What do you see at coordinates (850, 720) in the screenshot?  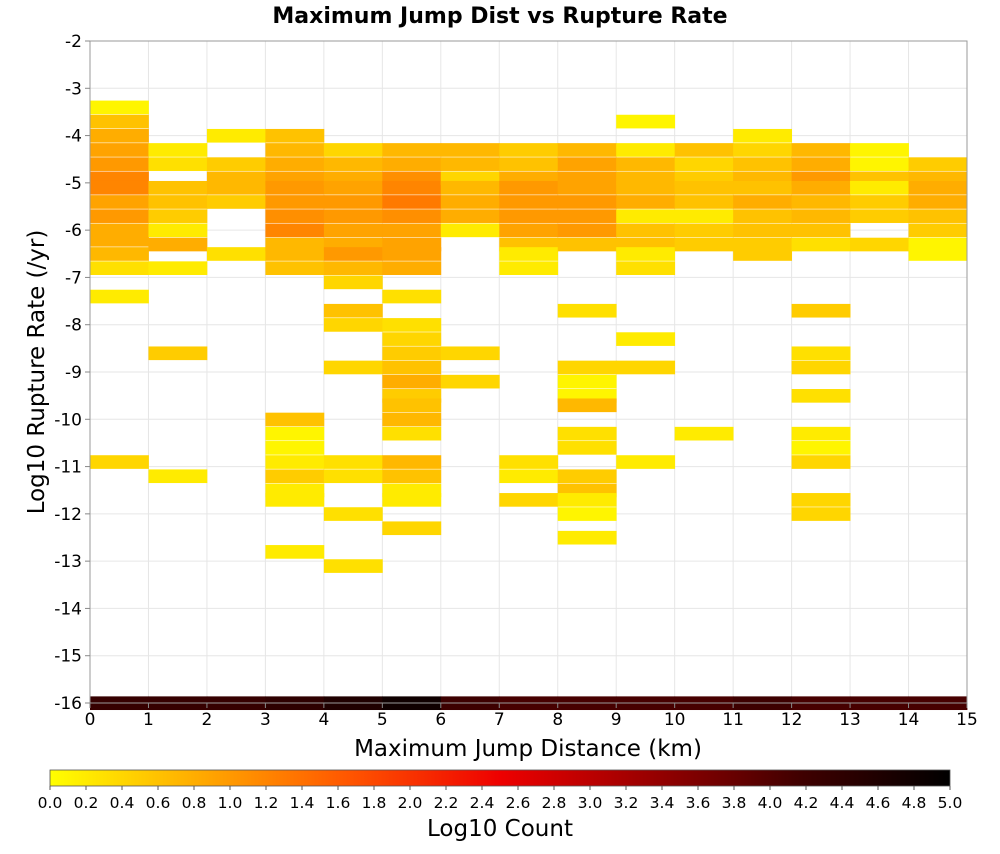 I see `x-tick-label: 13` at bounding box center [850, 720].